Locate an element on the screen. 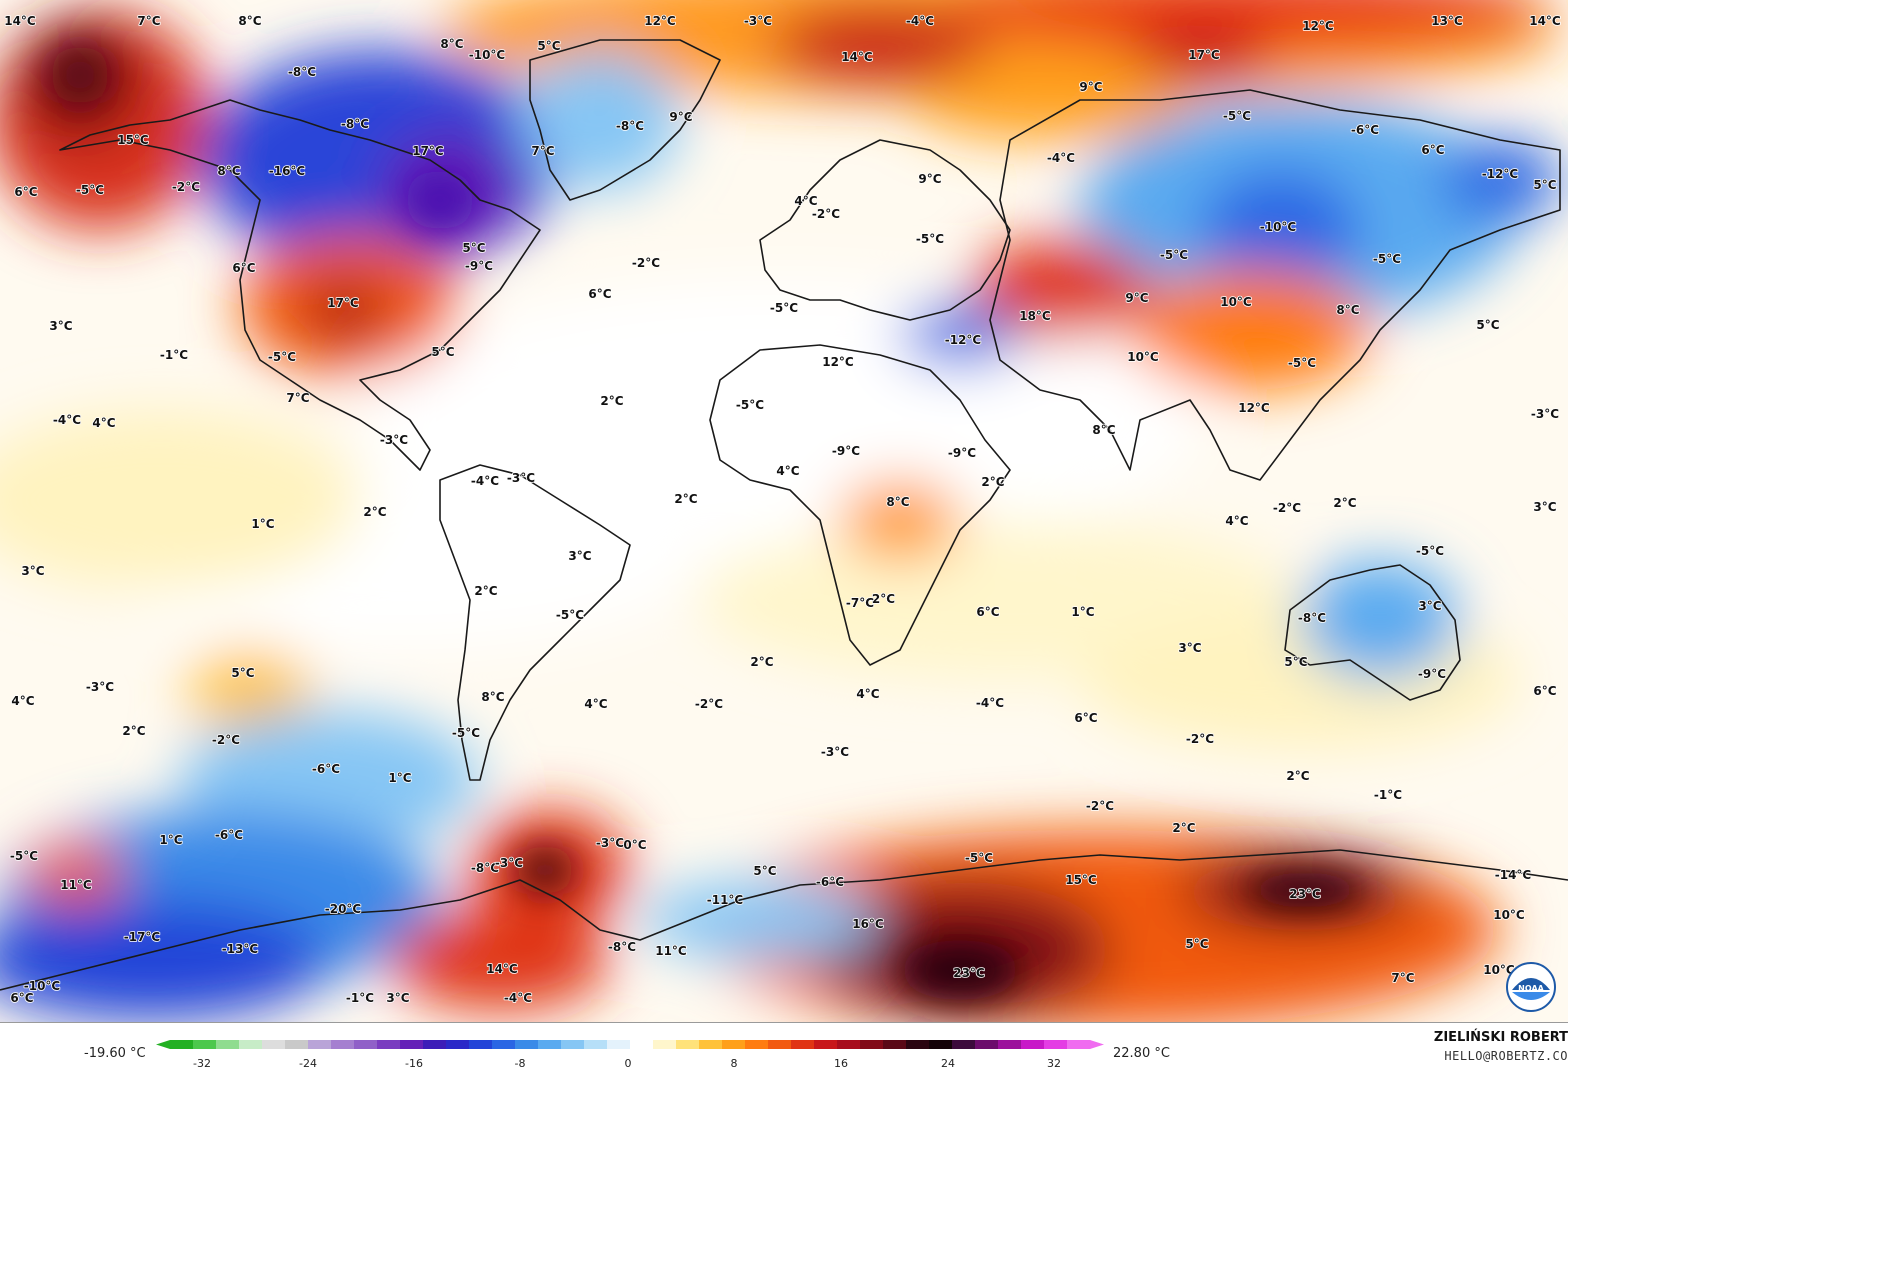  color-scale-bar is located at coordinates (630, 1044).